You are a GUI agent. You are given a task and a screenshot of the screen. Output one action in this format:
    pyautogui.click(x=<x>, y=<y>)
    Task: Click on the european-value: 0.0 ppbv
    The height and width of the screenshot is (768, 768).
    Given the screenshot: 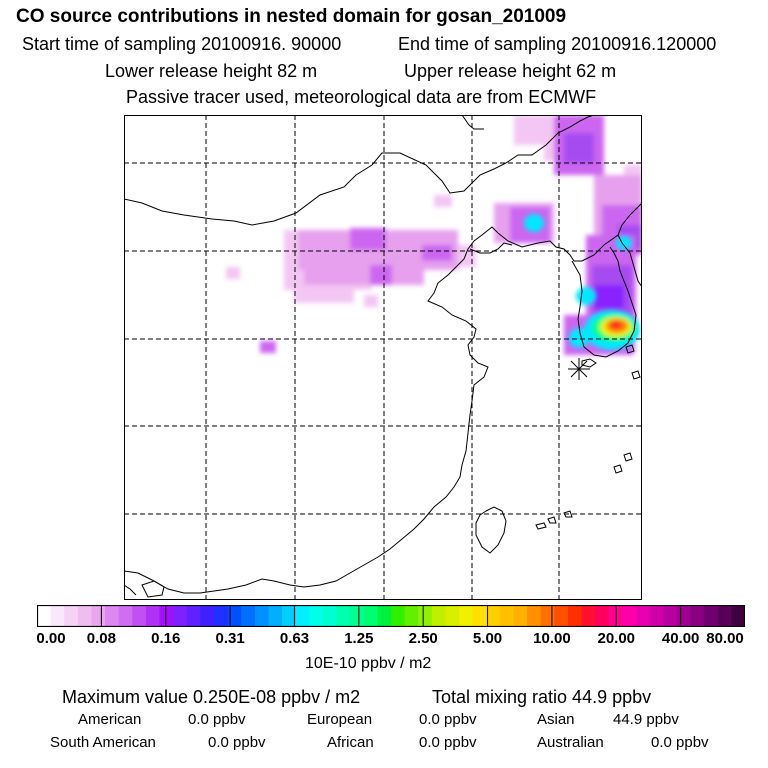 What is the action you would take?
    pyautogui.click(x=448, y=719)
    